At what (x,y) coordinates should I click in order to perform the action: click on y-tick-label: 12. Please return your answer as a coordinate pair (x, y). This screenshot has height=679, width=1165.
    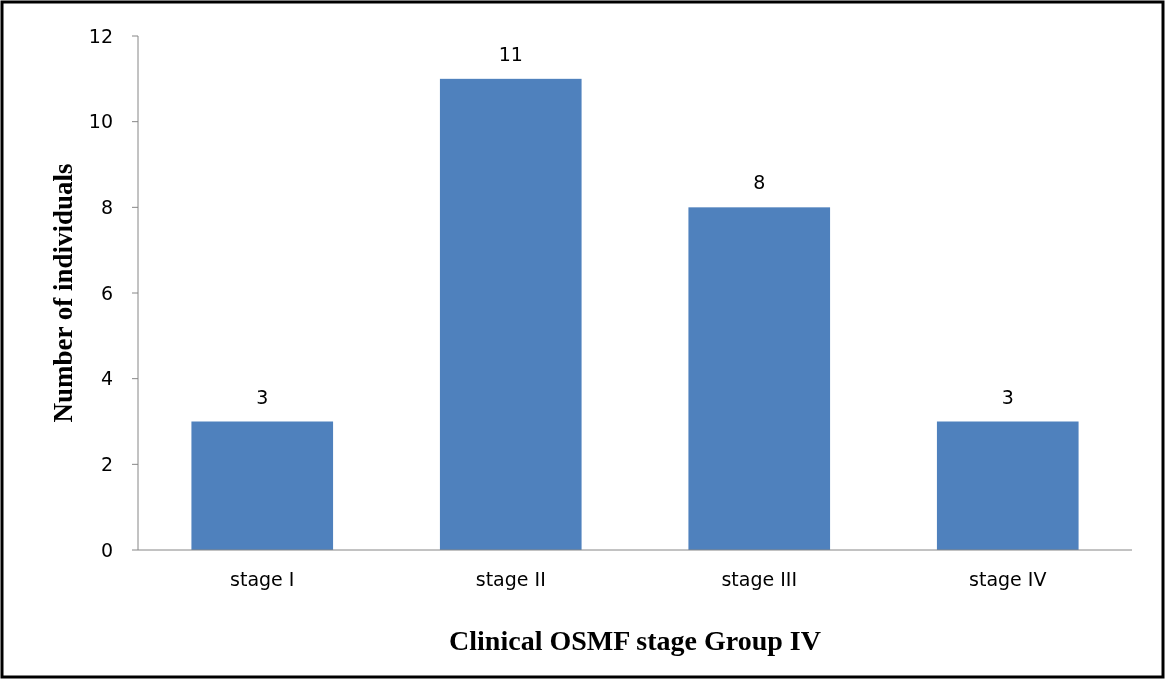
    Looking at the image, I should click on (100, 35).